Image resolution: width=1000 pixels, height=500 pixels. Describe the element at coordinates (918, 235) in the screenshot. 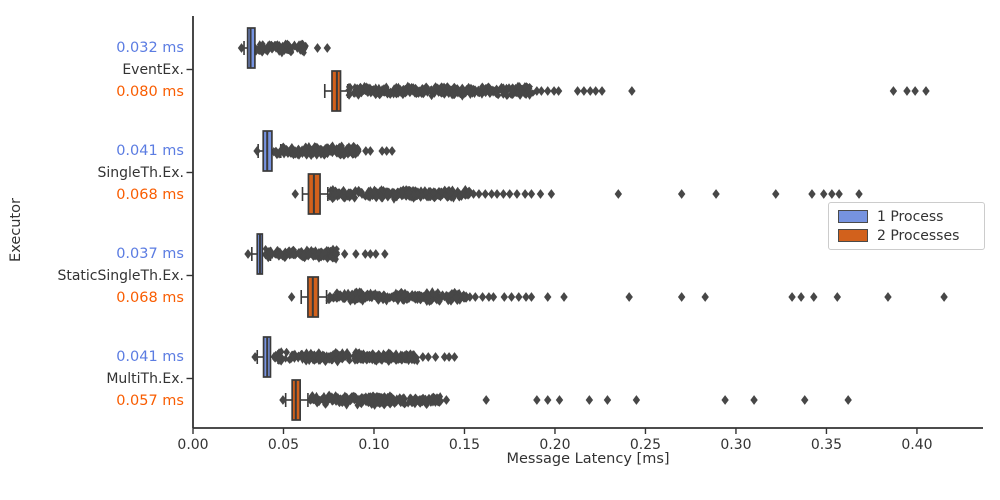

I see `legend-label-2-processes: 2 Processes` at that location.